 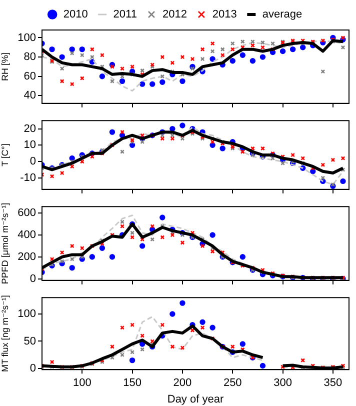 What do you see at coordinates (5, 243) in the screenshot?
I see `y-axis-title: PPFD [μmol m⁻²s⁻¹]` at bounding box center [5, 243].